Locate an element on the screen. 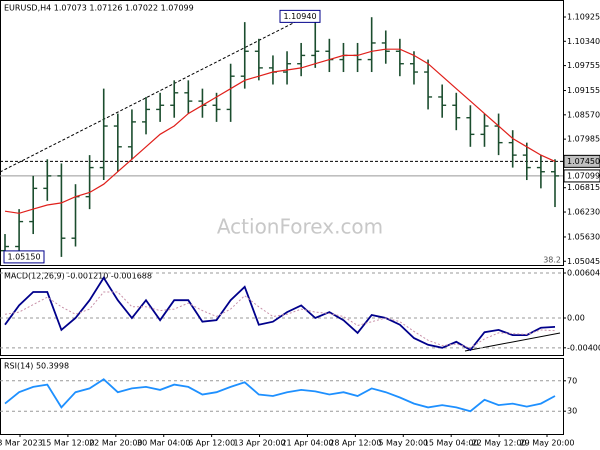 The width and height of the screenshot is (600, 450). y-tick-label: 1.09155 is located at coordinates (583, 90).